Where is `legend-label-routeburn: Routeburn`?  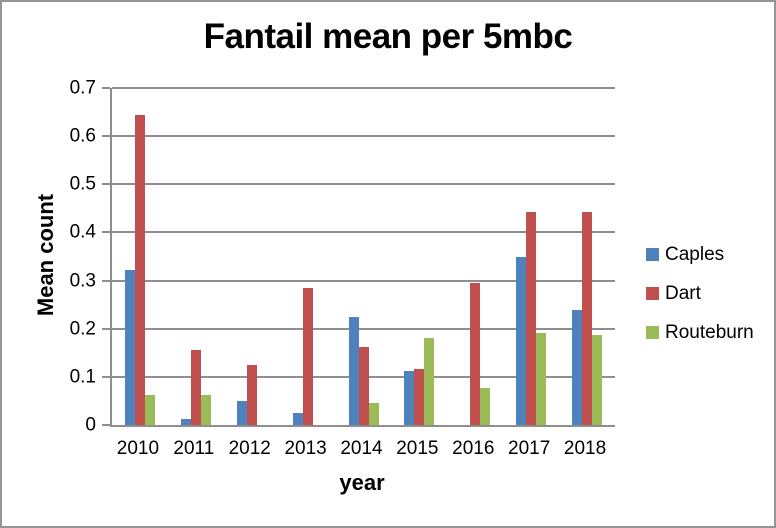 legend-label-routeburn: Routeburn is located at coordinates (709, 332).